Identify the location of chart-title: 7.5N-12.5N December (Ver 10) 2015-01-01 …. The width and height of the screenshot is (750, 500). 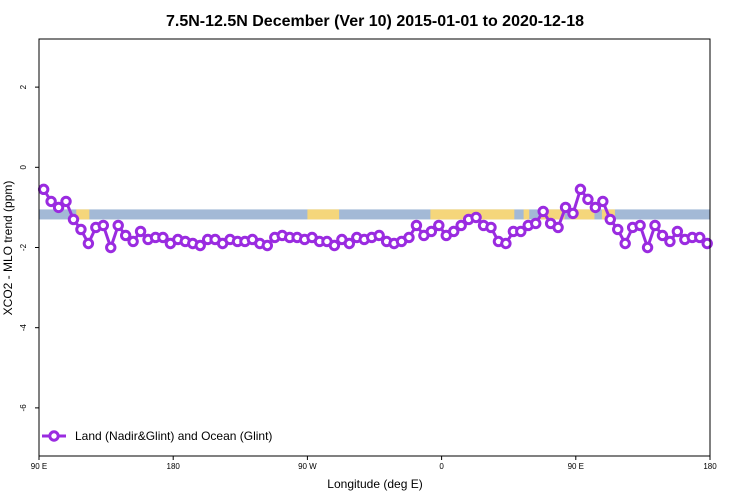
(375, 21).